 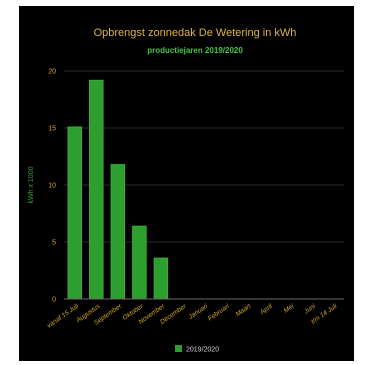 I want to click on y-axis-label: kWh x 1000, so click(x=31, y=184).